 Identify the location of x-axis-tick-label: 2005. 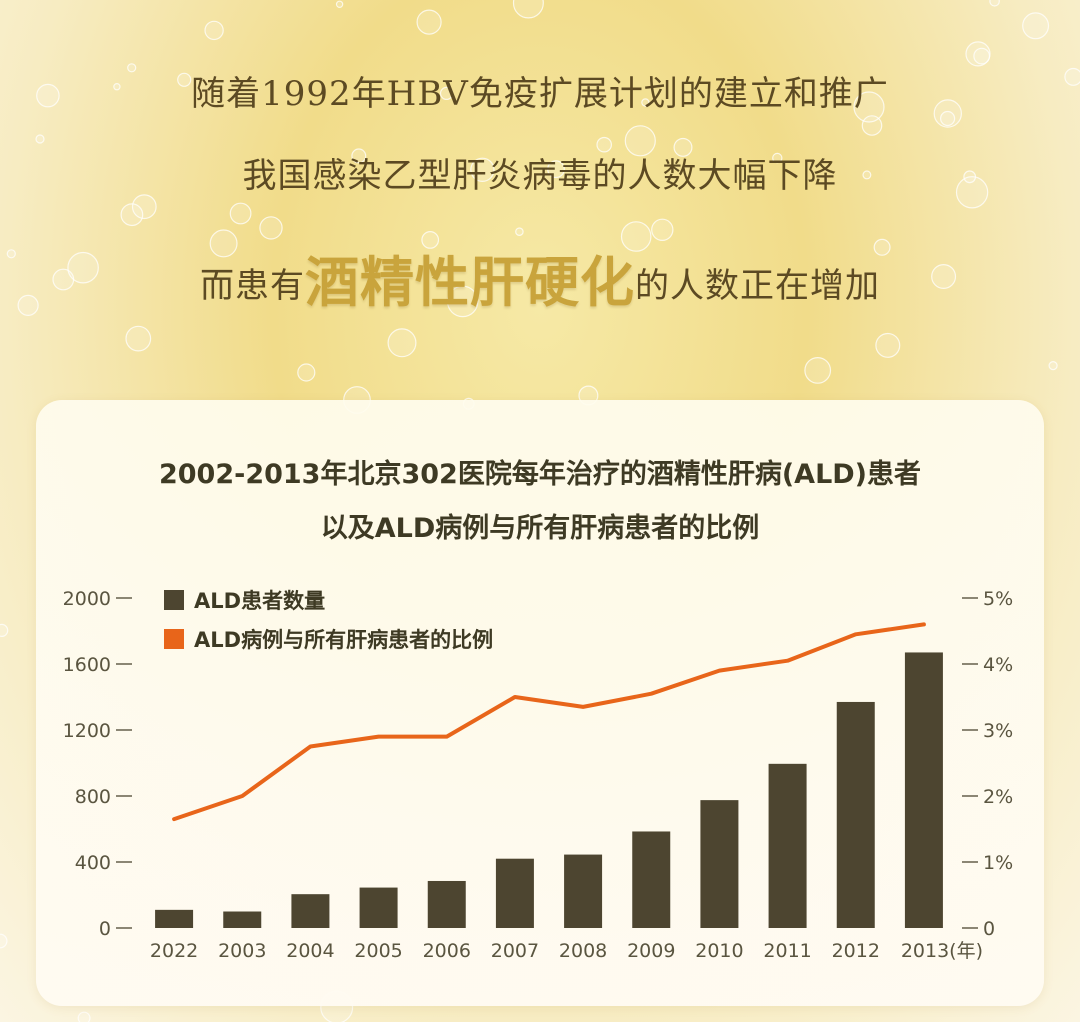
(378, 951).